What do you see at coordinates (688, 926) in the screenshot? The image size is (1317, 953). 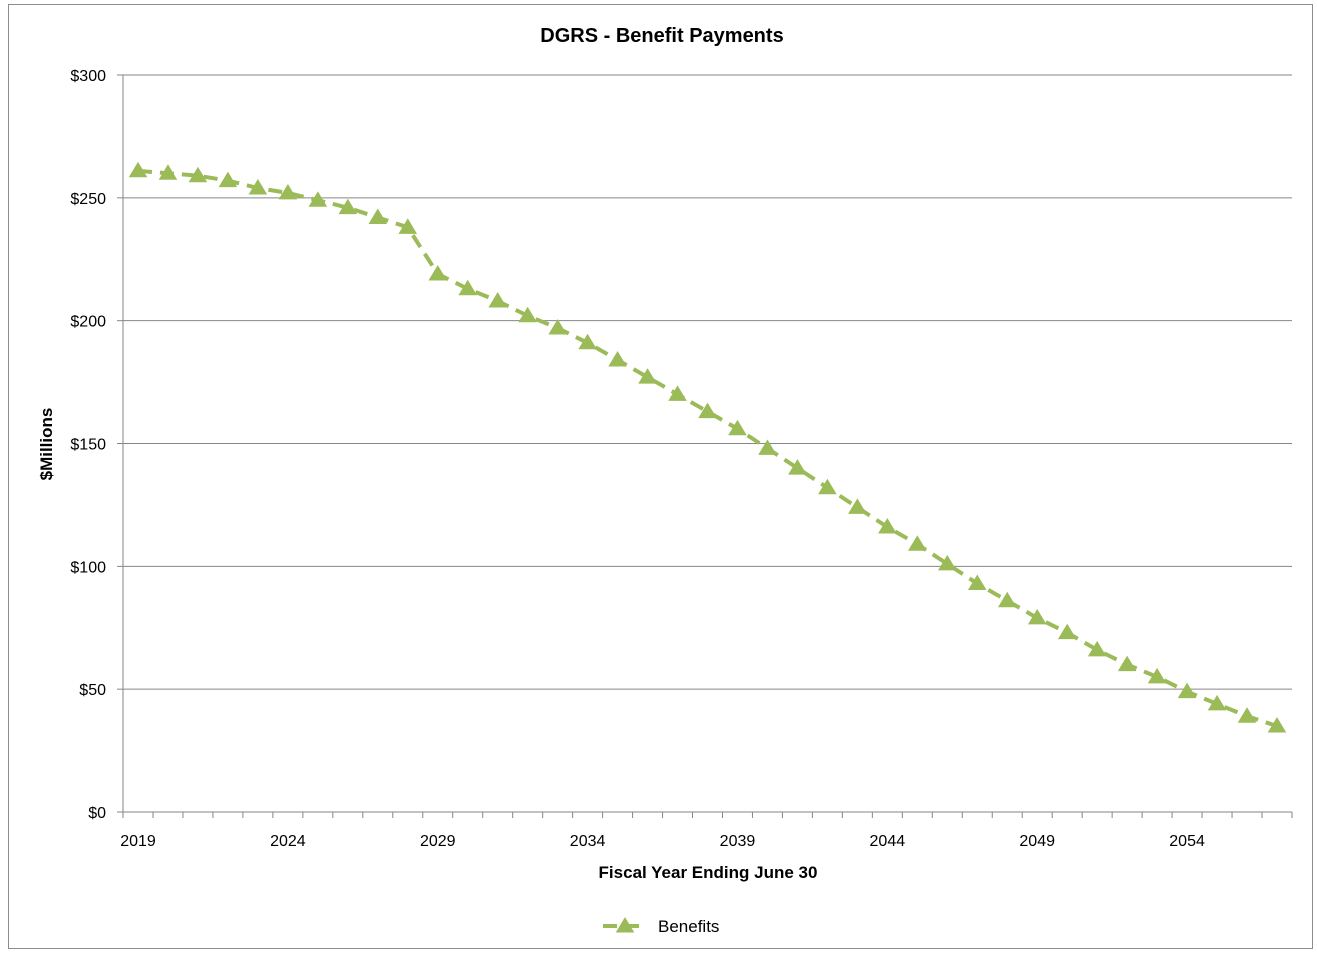 I see `legend-label-benefits: Benefits` at bounding box center [688, 926].